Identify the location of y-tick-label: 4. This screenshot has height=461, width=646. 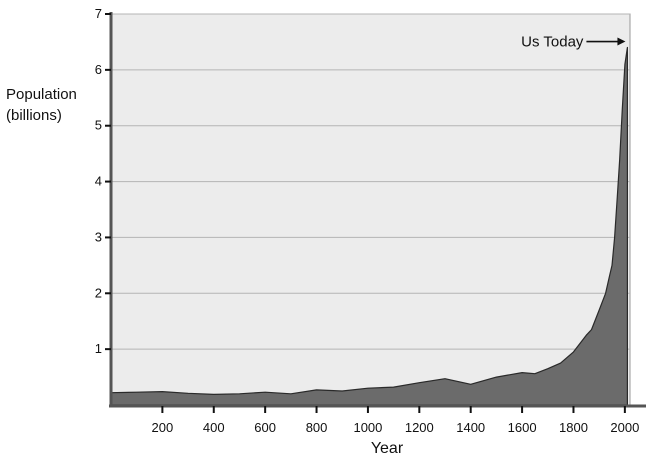
(98, 181).